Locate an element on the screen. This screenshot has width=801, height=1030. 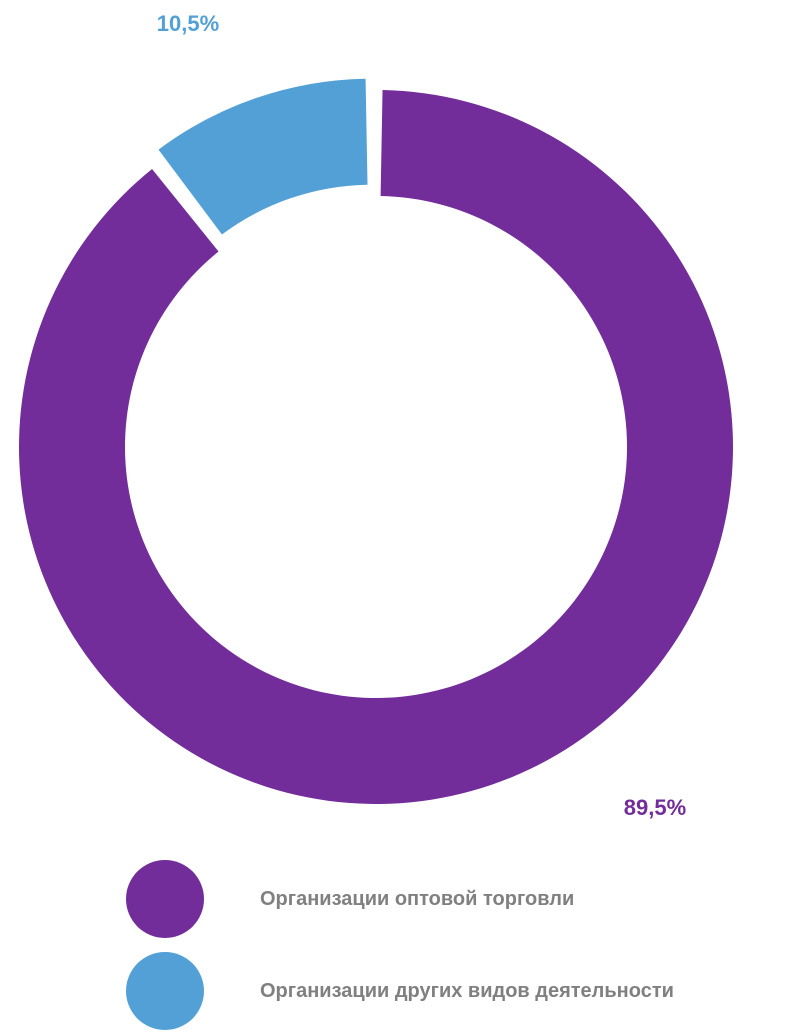
legend-swatch-other is located at coordinates (165, 991).